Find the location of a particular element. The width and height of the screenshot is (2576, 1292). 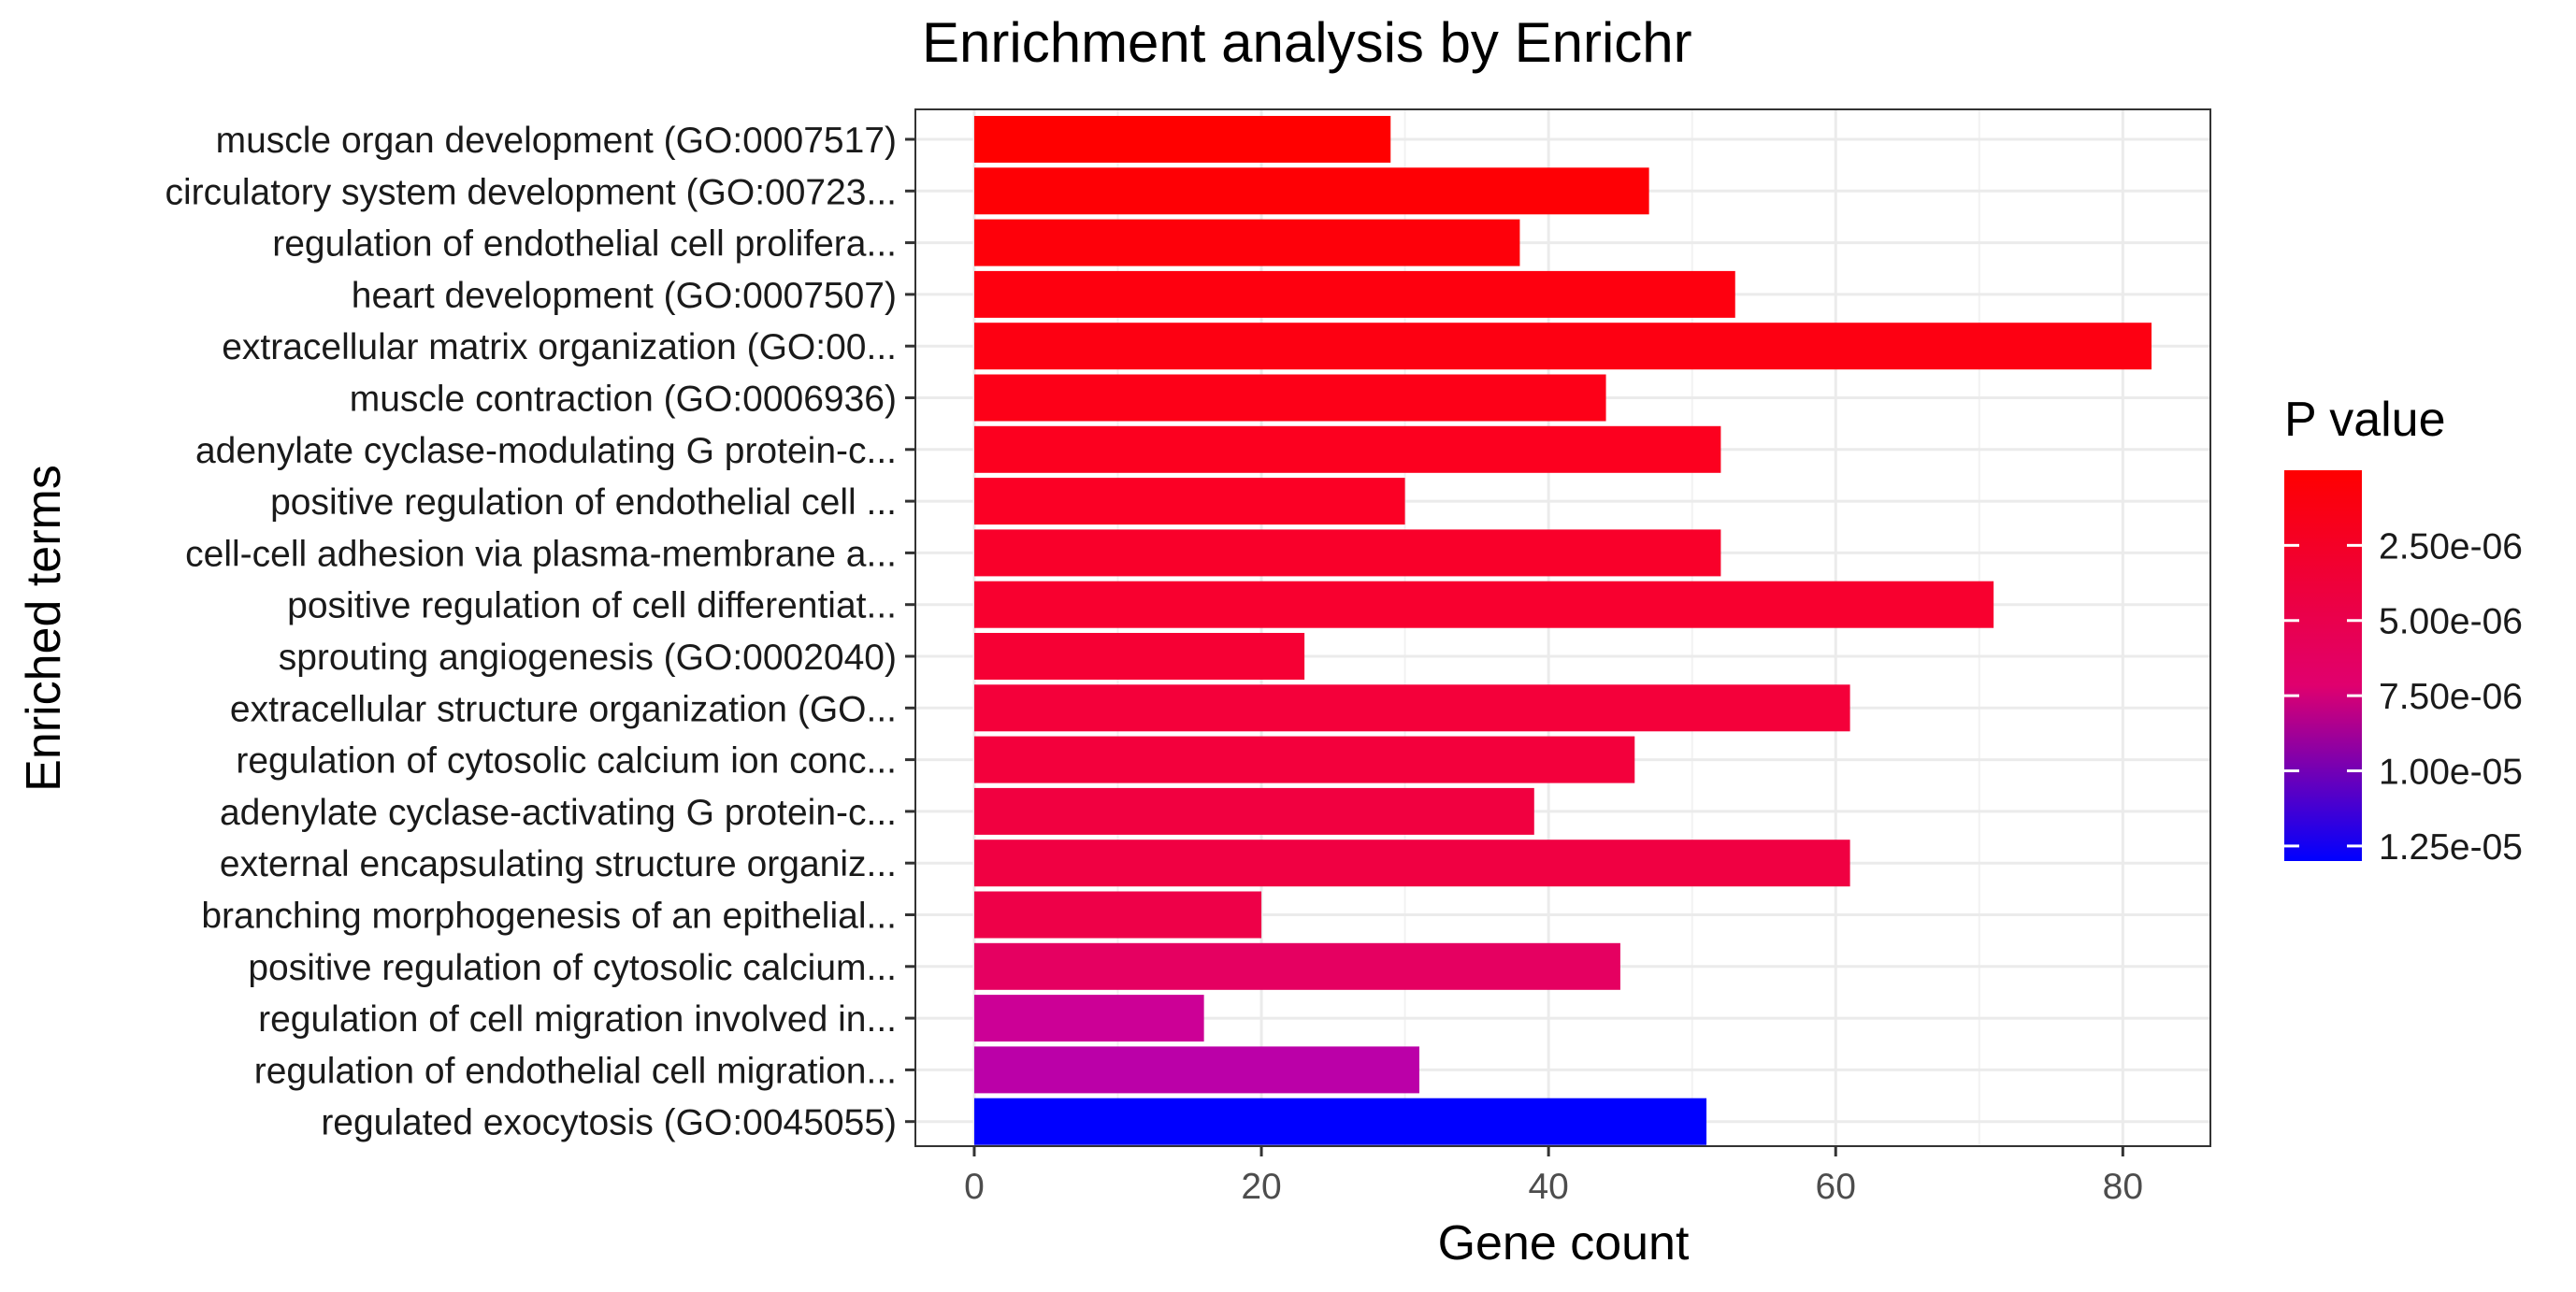

y-tick-label: muscle organ development (GO:0007517) is located at coordinates (556, 141).